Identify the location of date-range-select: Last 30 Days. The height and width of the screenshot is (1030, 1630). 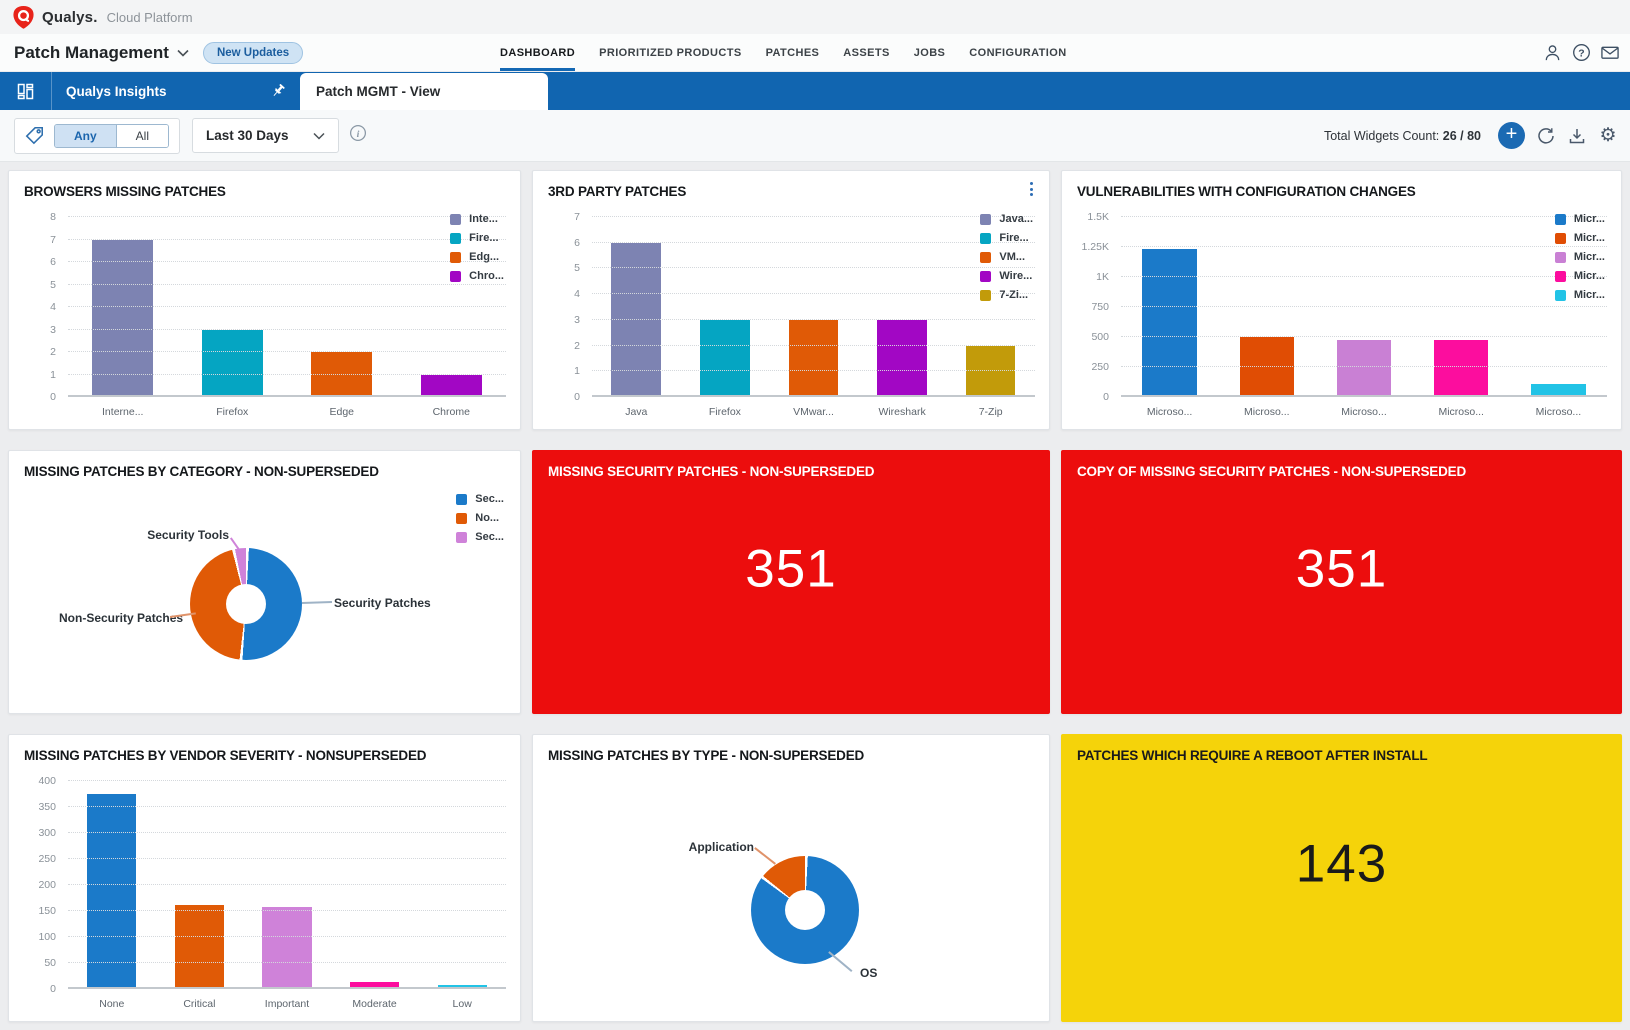
(265, 135).